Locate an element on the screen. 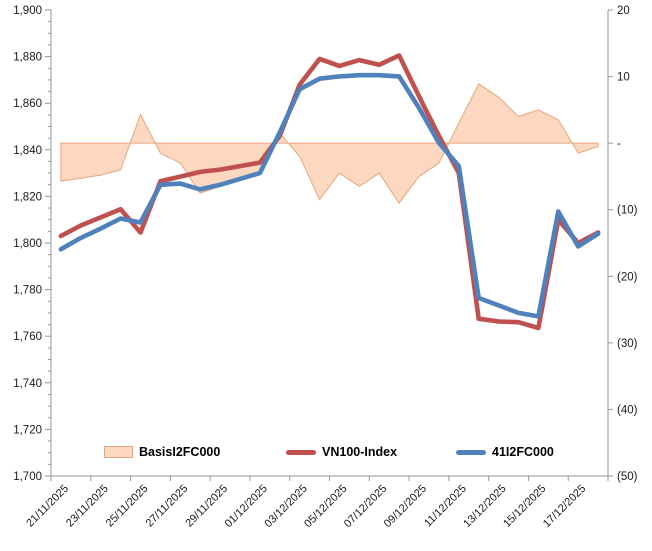 This screenshot has width=652, height=551. left-axis-tick-label: 1,800 is located at coordinates (27, 244).